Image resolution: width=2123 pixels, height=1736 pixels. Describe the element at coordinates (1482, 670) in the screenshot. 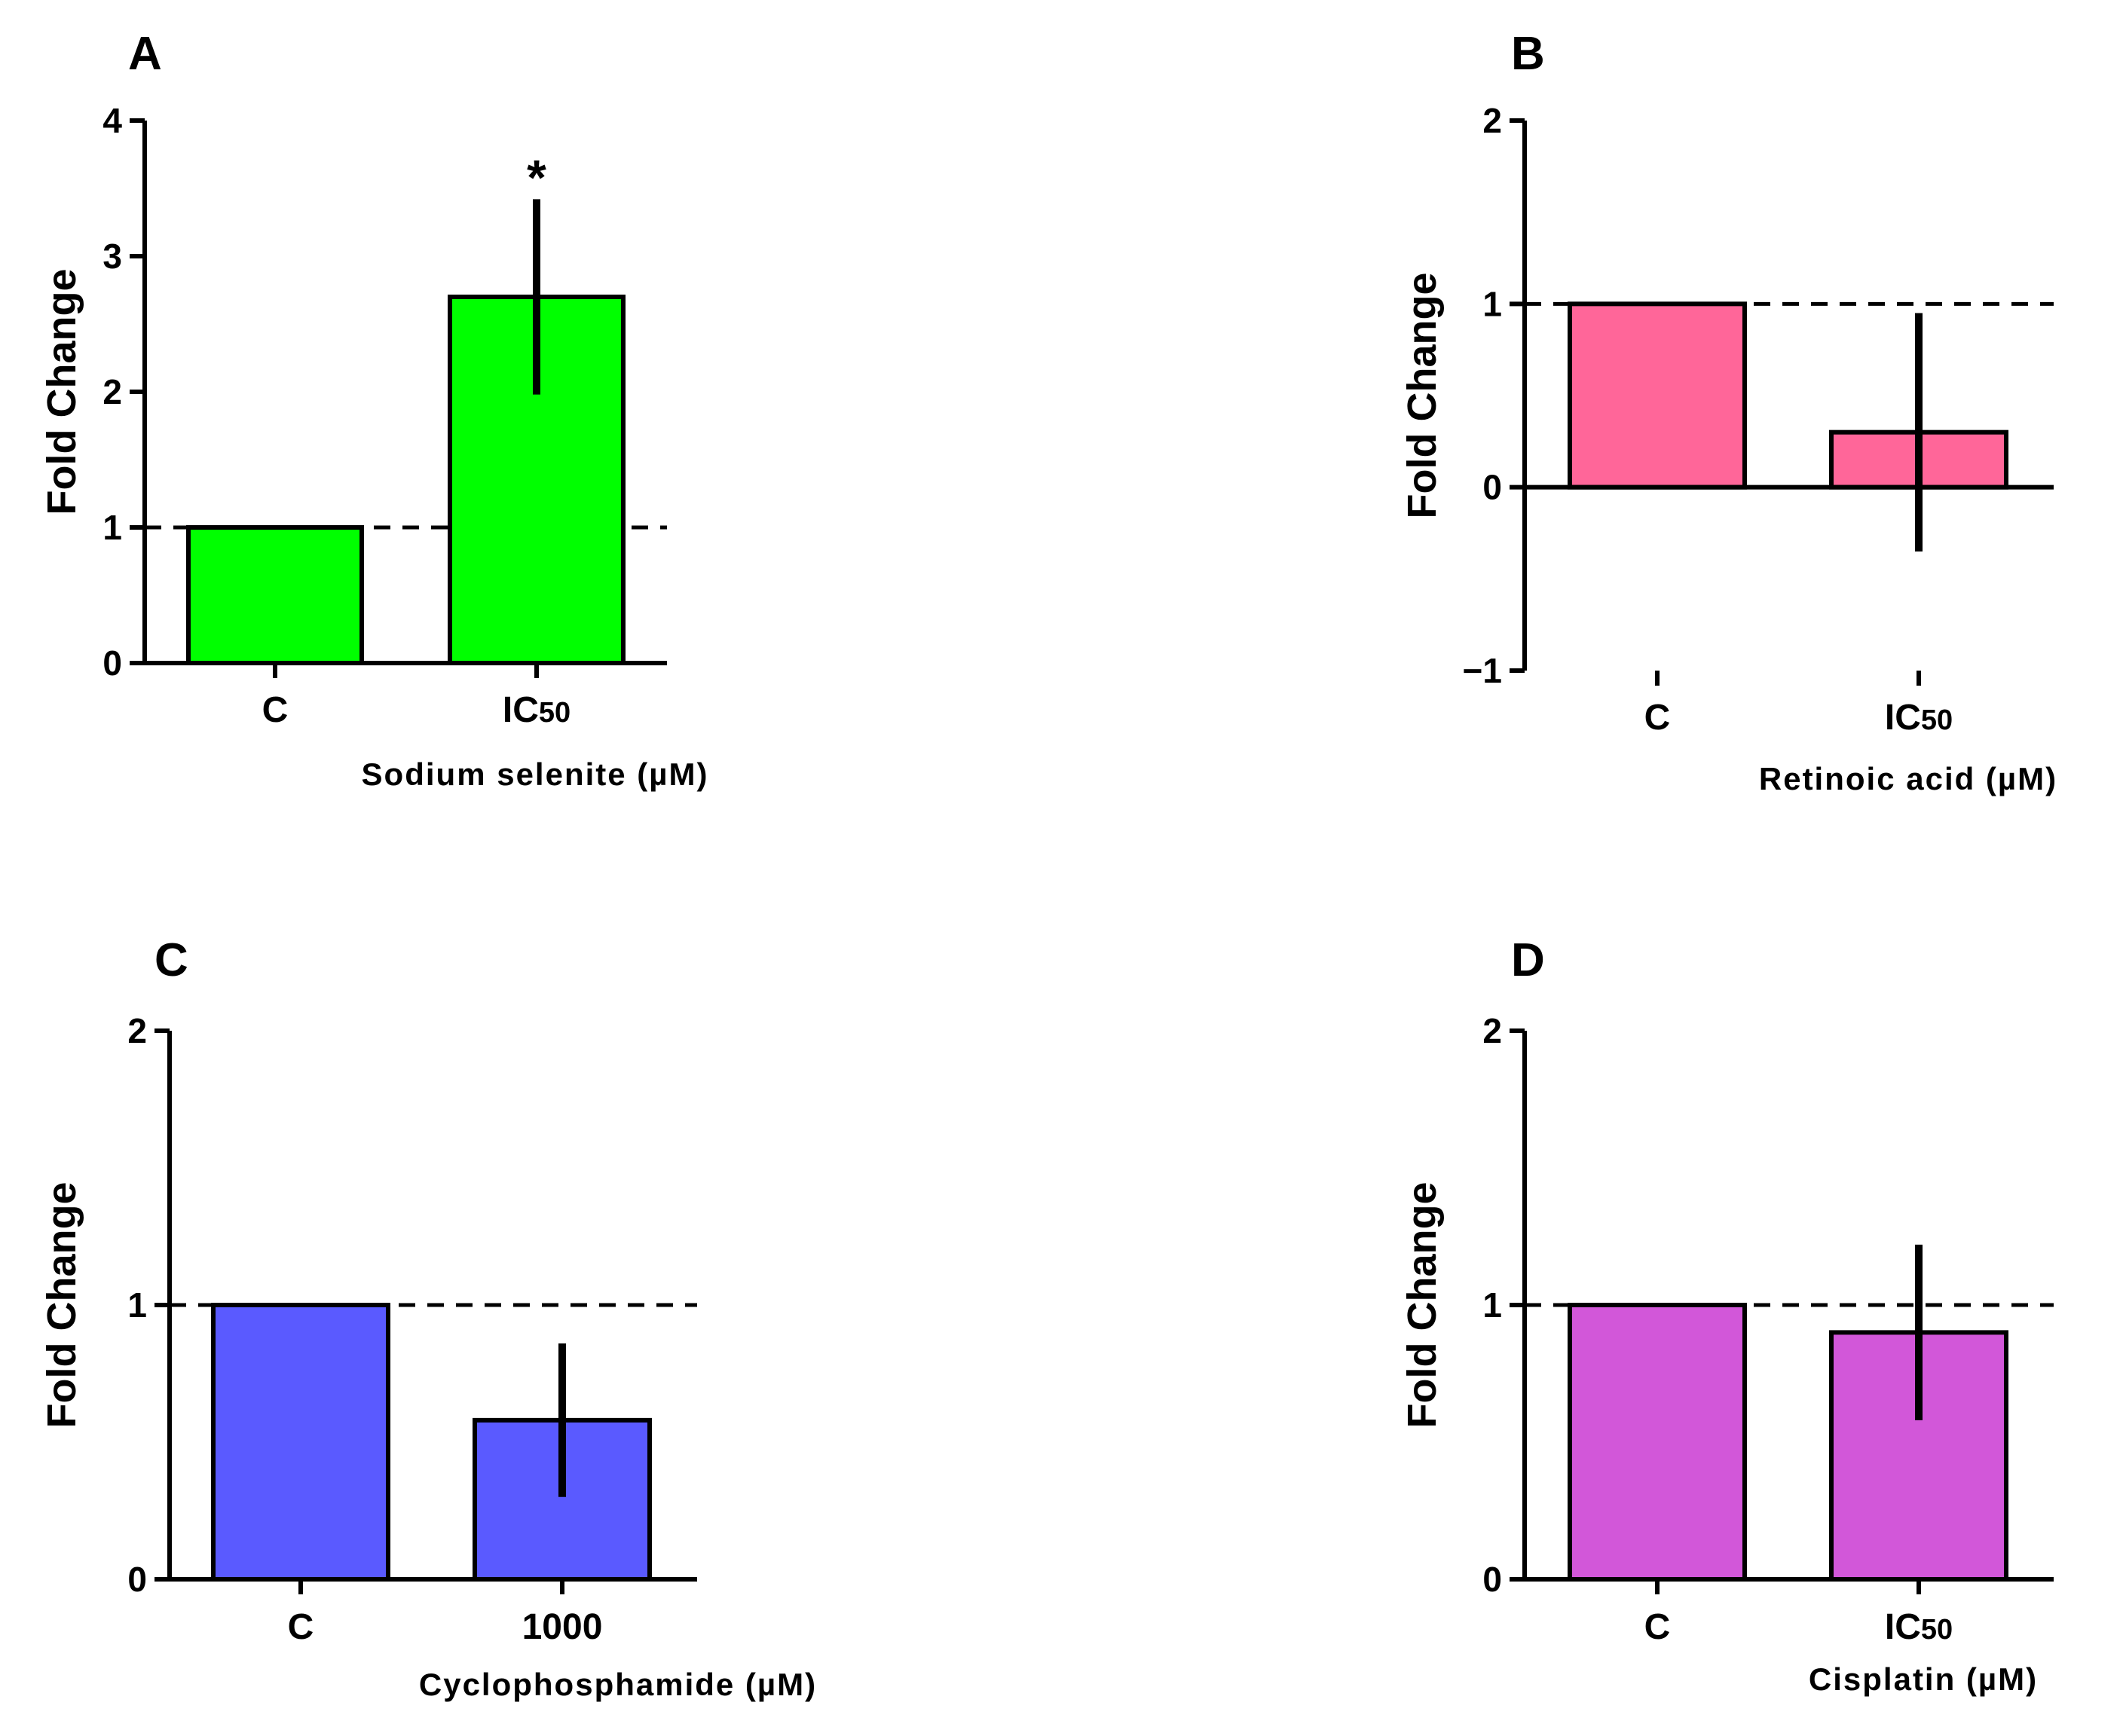

I see `y-tick-label: −1` at that location.